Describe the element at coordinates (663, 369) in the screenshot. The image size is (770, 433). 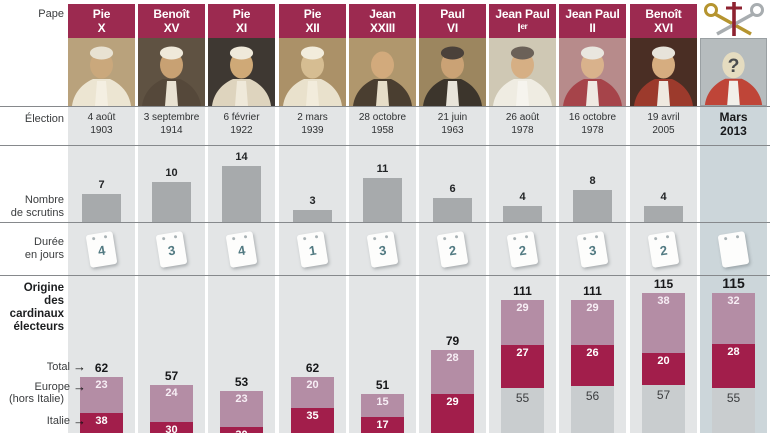
I see `segment-italie: 20` at that location.